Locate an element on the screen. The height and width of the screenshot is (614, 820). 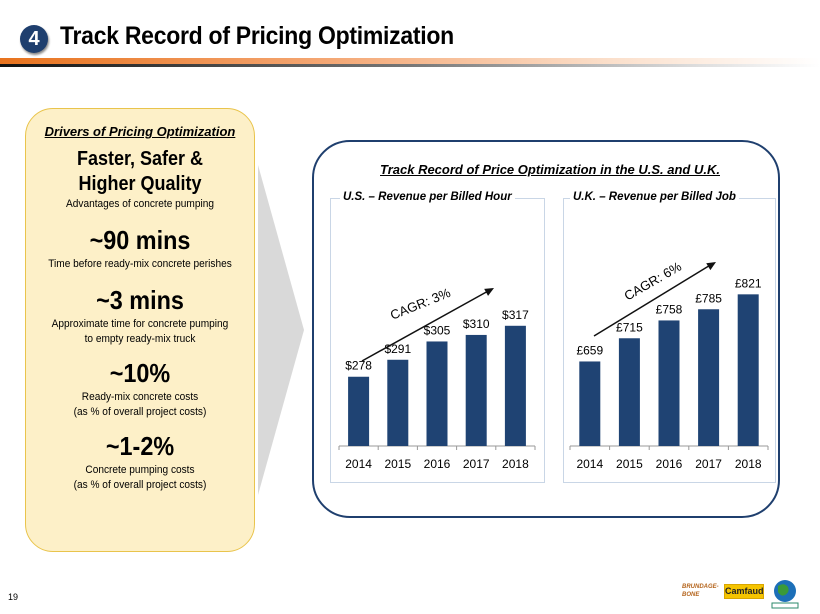
camfaud-logo: Camfaud is located at coordinates (744, 591).